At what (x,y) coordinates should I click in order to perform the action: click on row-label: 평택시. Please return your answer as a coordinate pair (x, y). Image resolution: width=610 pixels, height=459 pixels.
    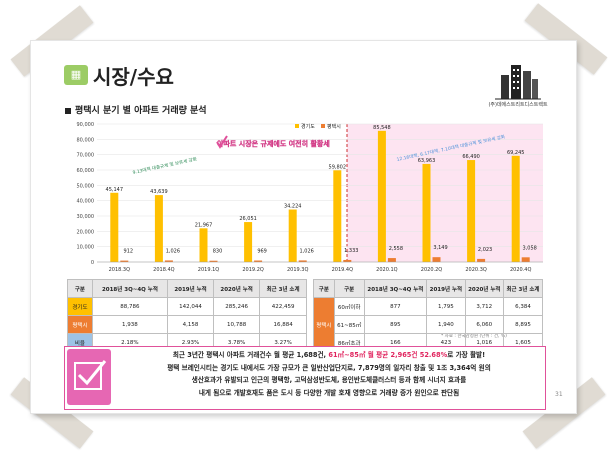
    Looking at the image, I should click on (80, 324).